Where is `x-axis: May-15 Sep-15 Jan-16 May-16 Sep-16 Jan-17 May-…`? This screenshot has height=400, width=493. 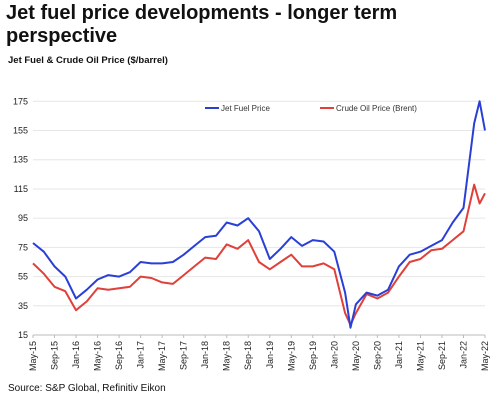 x-axis: May-15 Sep-15 Jan-16 May-16 Sep-16 Jan-17 May-… is located at coordinates (259, 352).